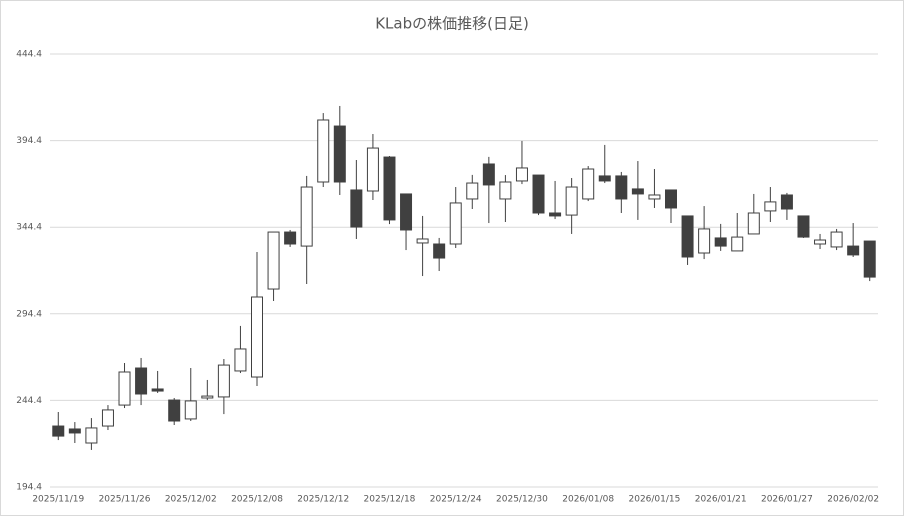  I want to click on x-tick-label: 2026/01/21, so click(721, 500).